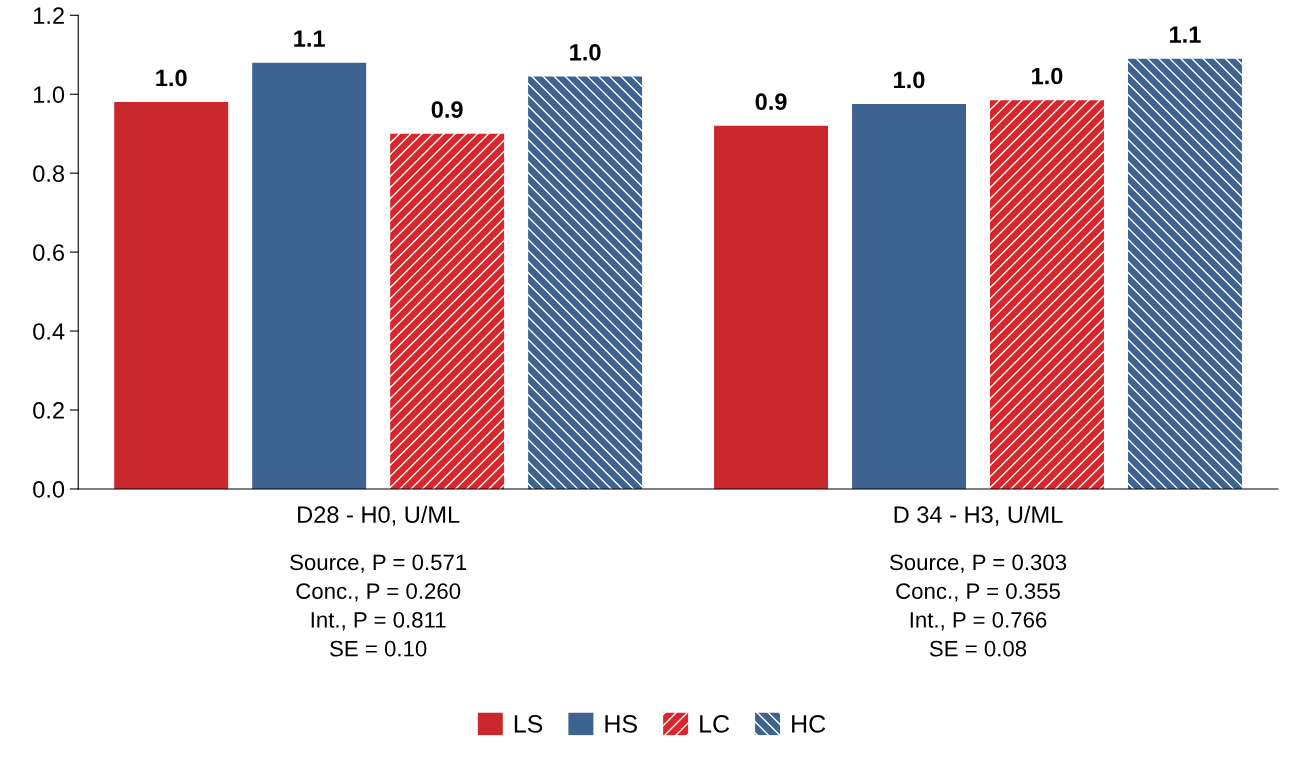 The image size is (1304, 764). I want to click on x-tick-label: D 34 - H3, U/ML, so click(978, 515).